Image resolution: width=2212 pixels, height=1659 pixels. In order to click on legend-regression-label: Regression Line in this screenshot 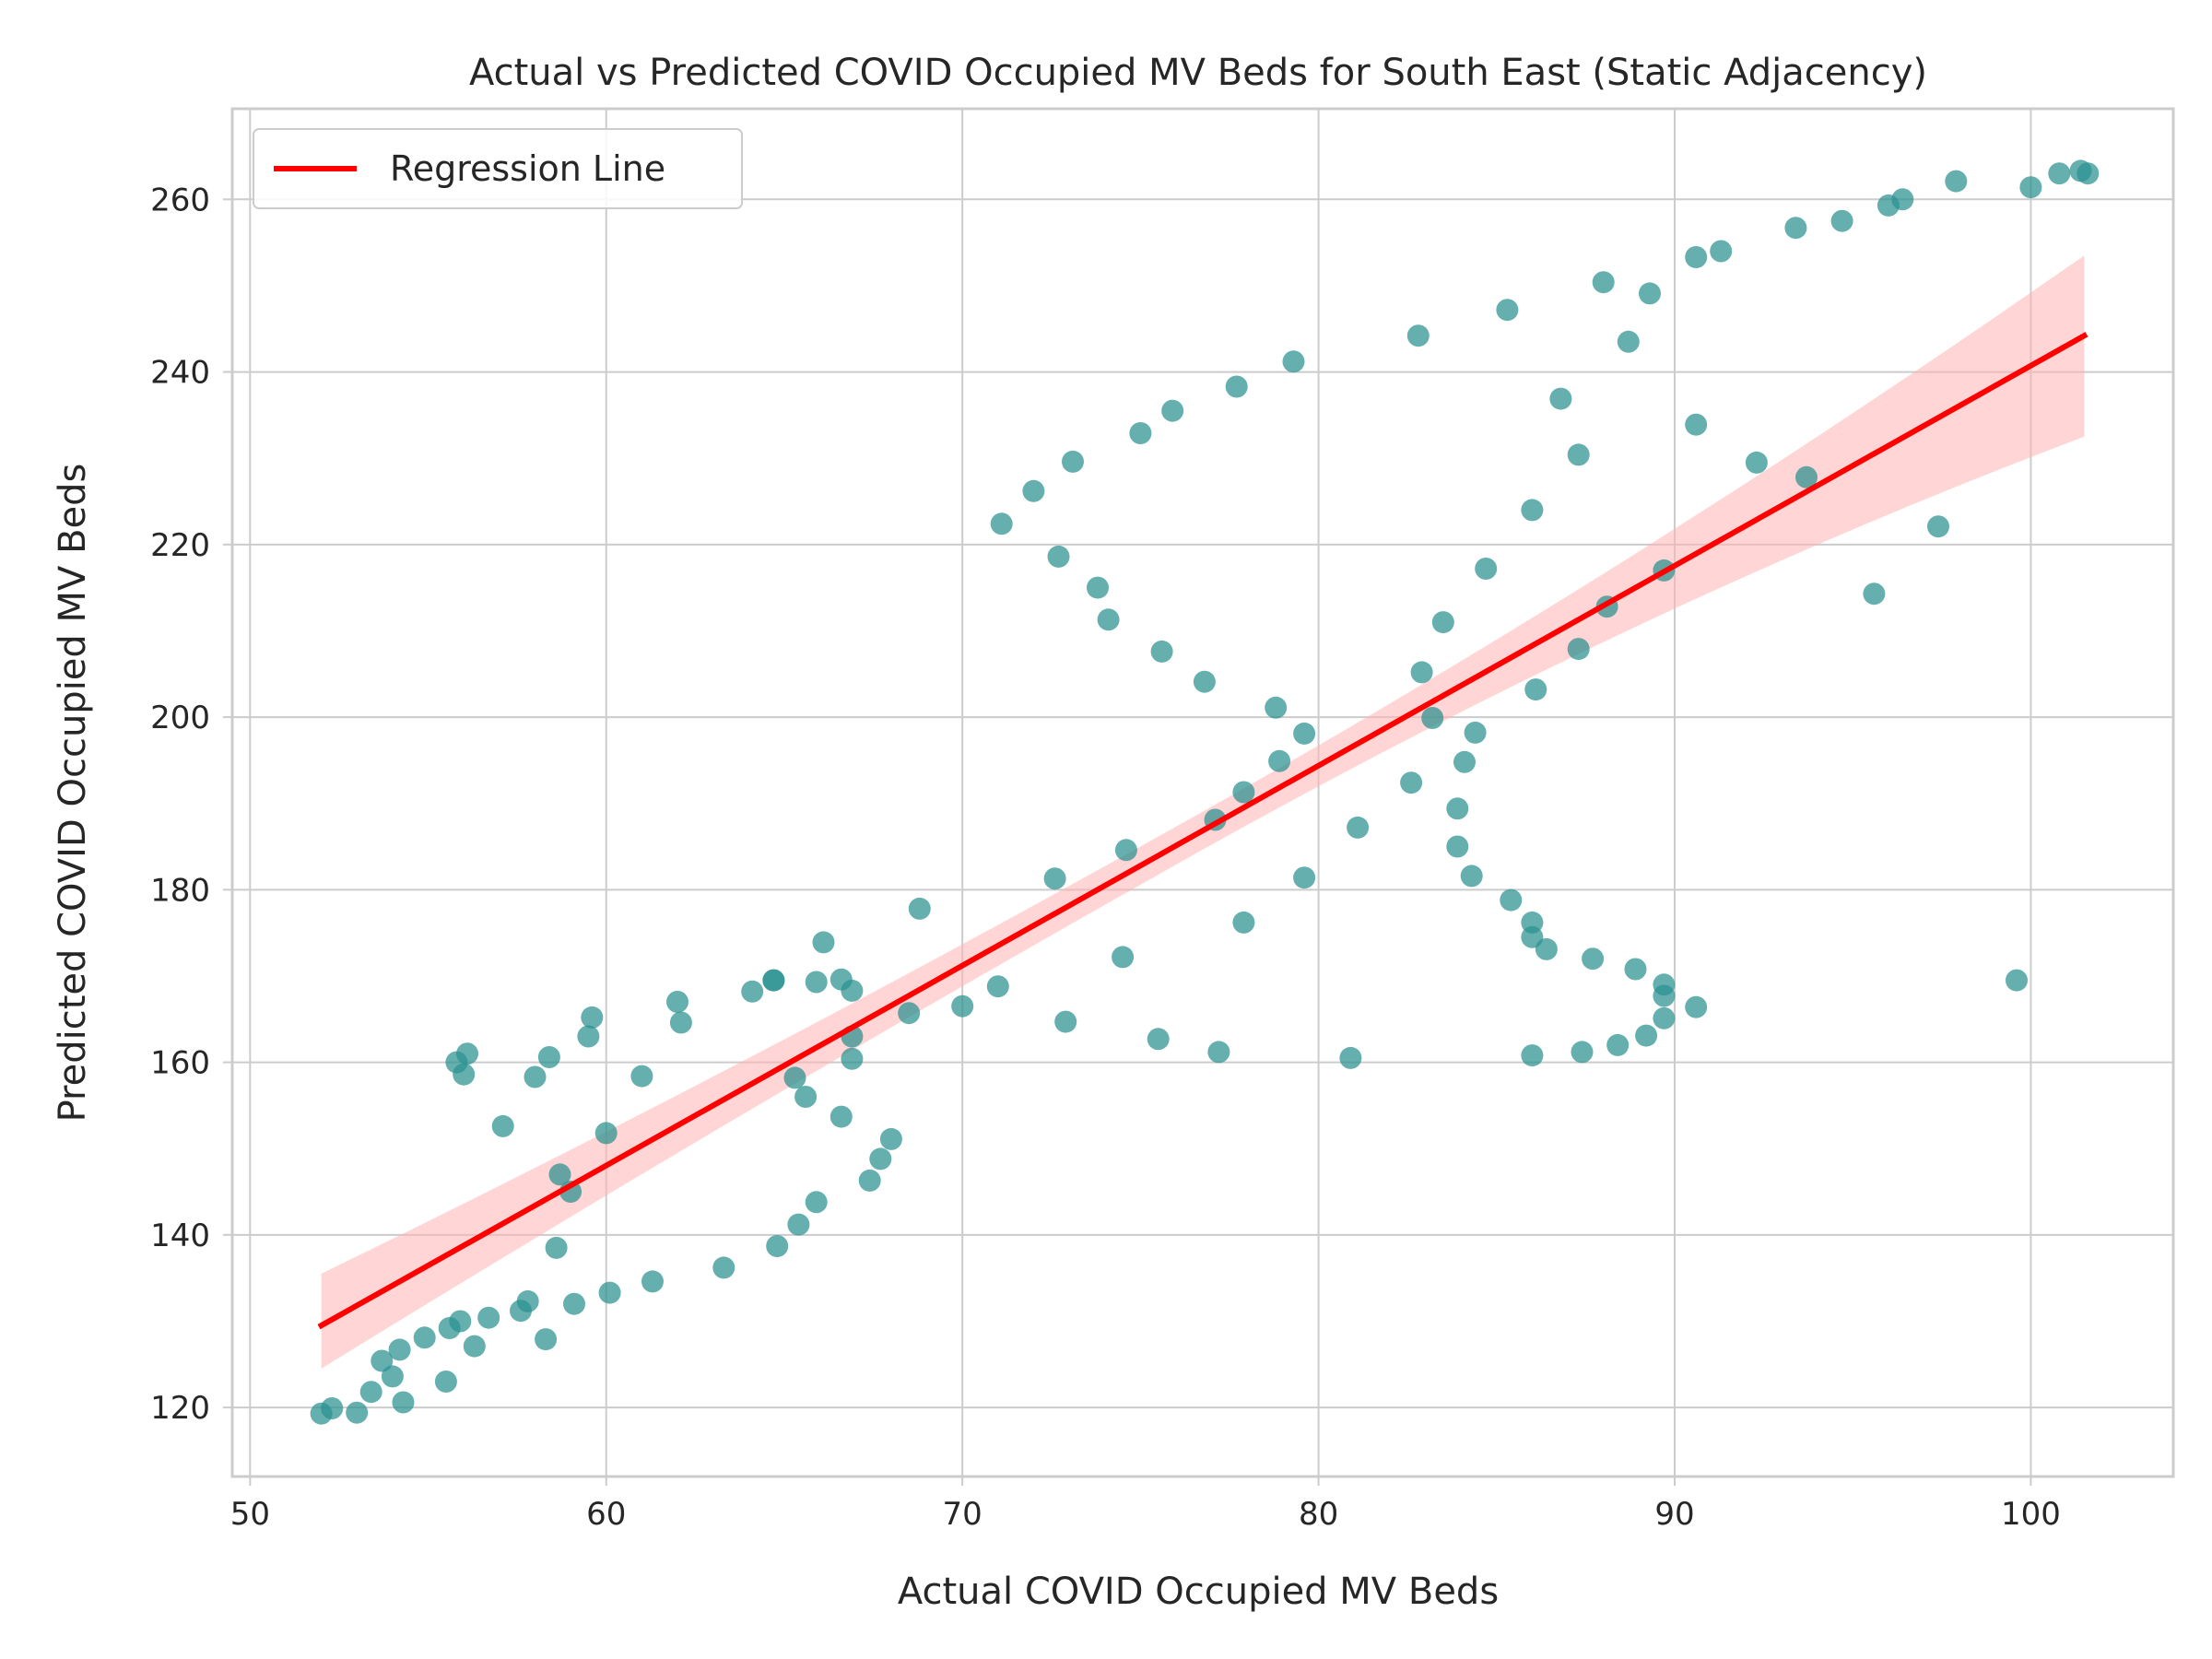, I will do `click(527, 168)`.